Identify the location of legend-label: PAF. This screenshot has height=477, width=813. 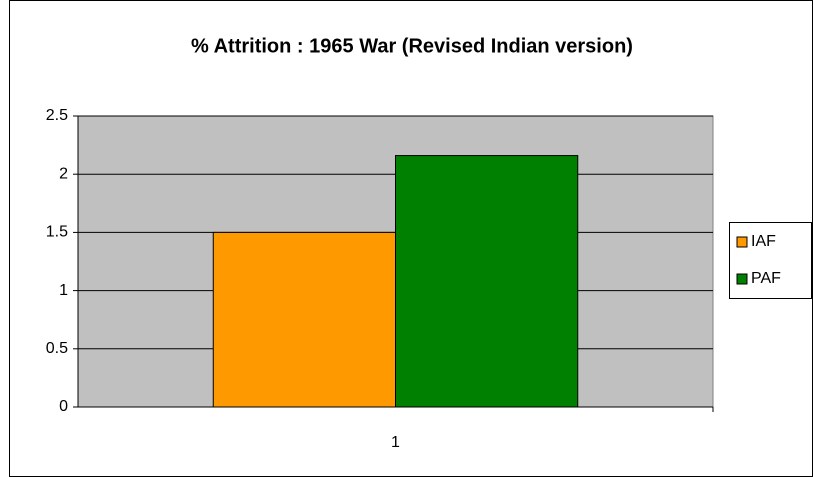
(766, 278).